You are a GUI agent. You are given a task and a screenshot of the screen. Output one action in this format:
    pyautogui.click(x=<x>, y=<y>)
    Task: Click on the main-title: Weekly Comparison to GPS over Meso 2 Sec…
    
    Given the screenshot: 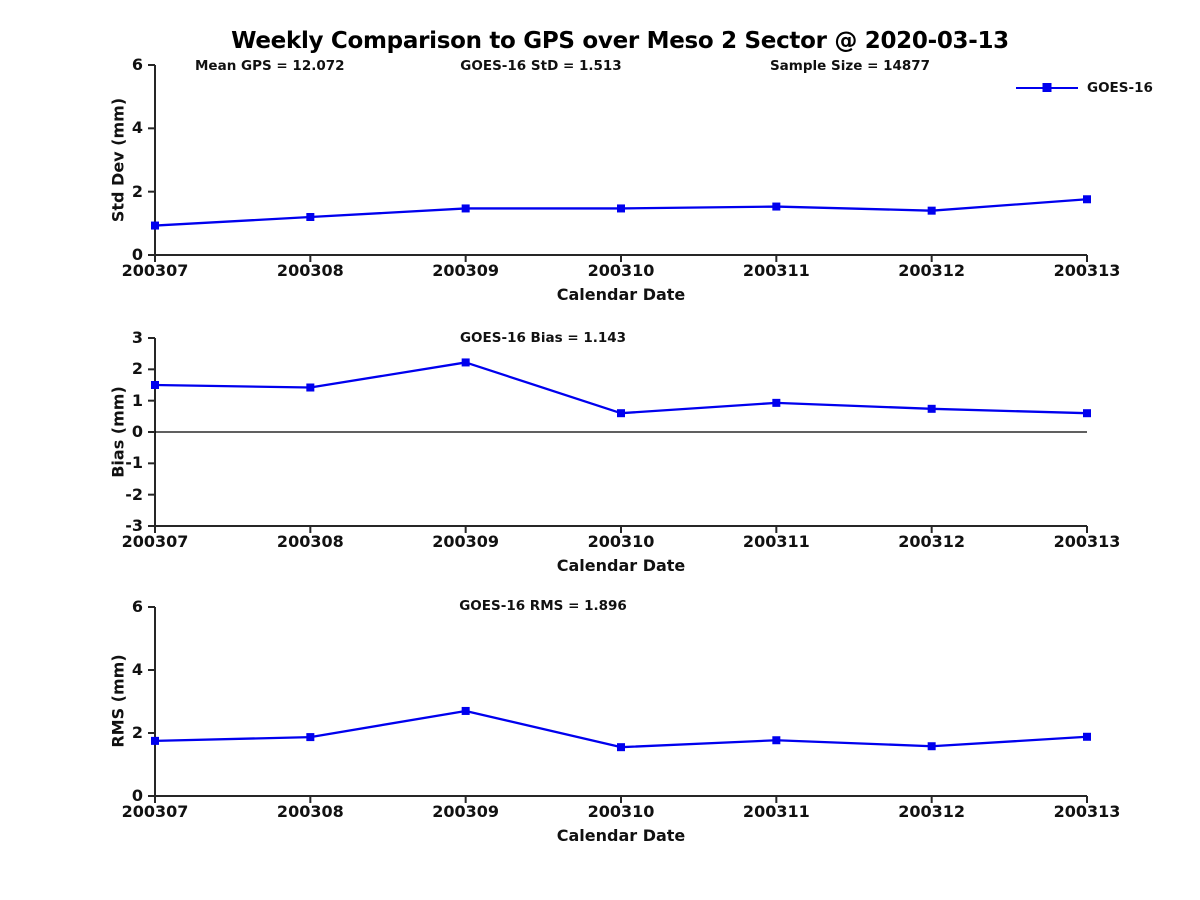 What is the action you would take?
    pyautogui.click(x=620, y=41)
    